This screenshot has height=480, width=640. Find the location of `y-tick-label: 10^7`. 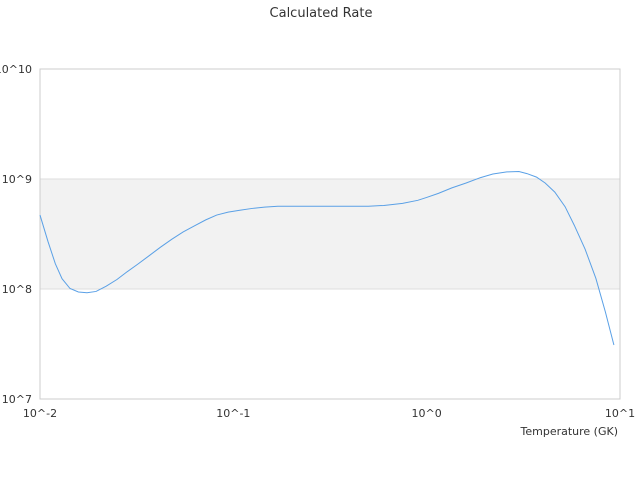

y-tick-label: 10^7 is located at coordinates (17, 399).